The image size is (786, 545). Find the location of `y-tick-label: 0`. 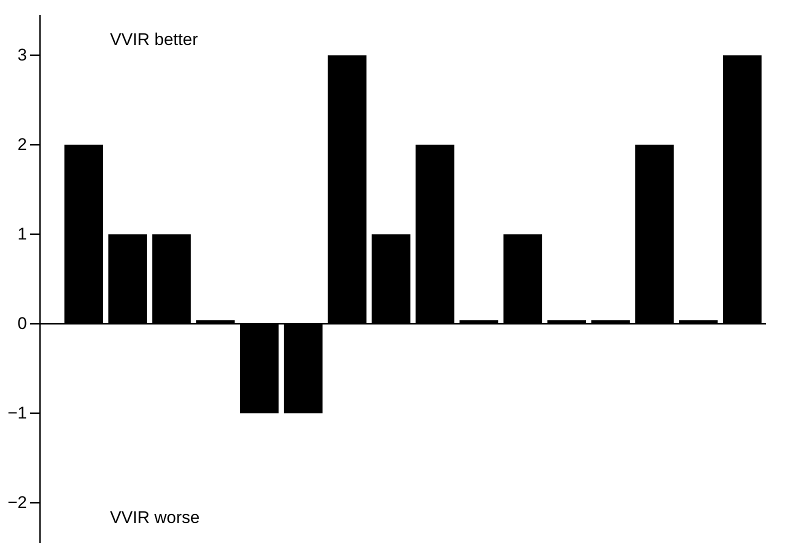

y-tick-label: 0 is located at coordinates (22, 324).